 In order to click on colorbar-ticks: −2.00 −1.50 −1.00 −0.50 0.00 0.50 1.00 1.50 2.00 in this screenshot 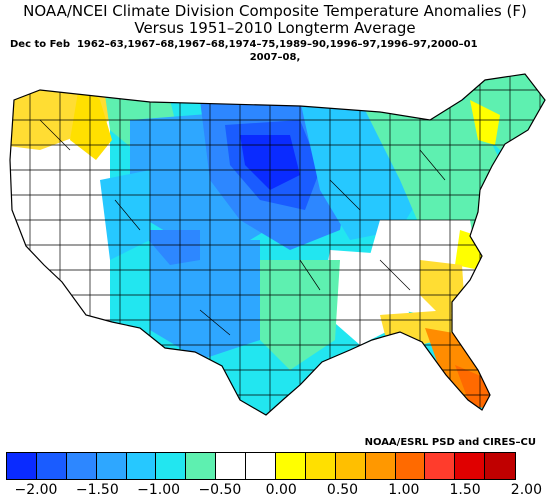, I will do `click(275, 490)`.